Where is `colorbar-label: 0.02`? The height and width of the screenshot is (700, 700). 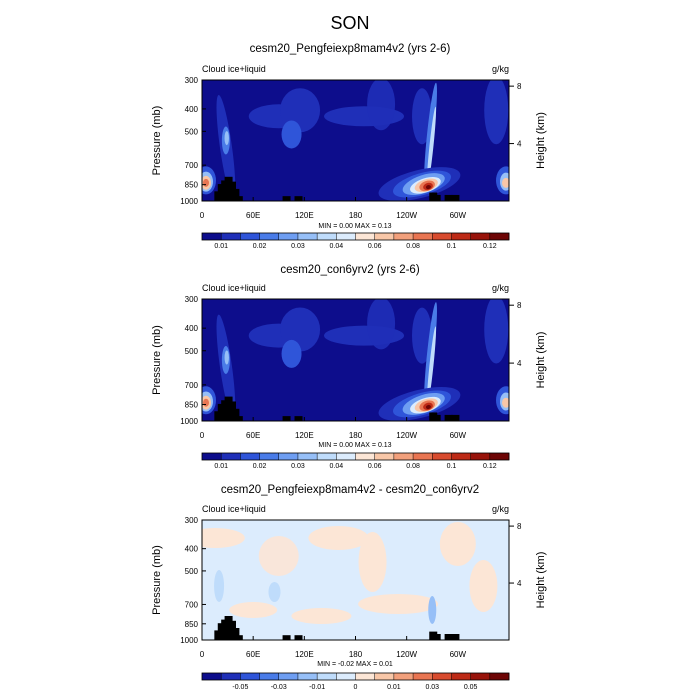
colorbar-label: 0.02 is located at coordinates (260, 246).